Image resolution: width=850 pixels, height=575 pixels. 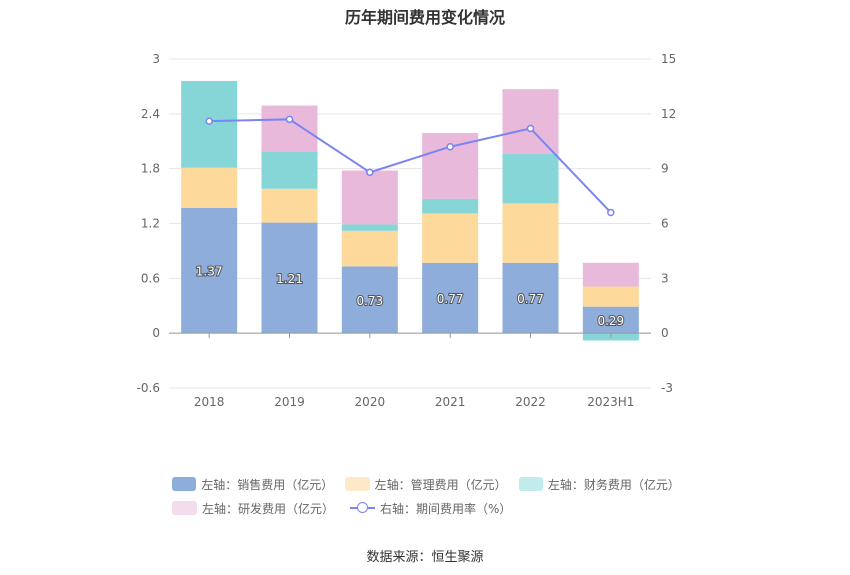 What do you see at coordinates (613, 484) in the screenshot?
I see `legend-label-finance: 左轴：财务费用（亿元）` at bounding box center [613, 484].